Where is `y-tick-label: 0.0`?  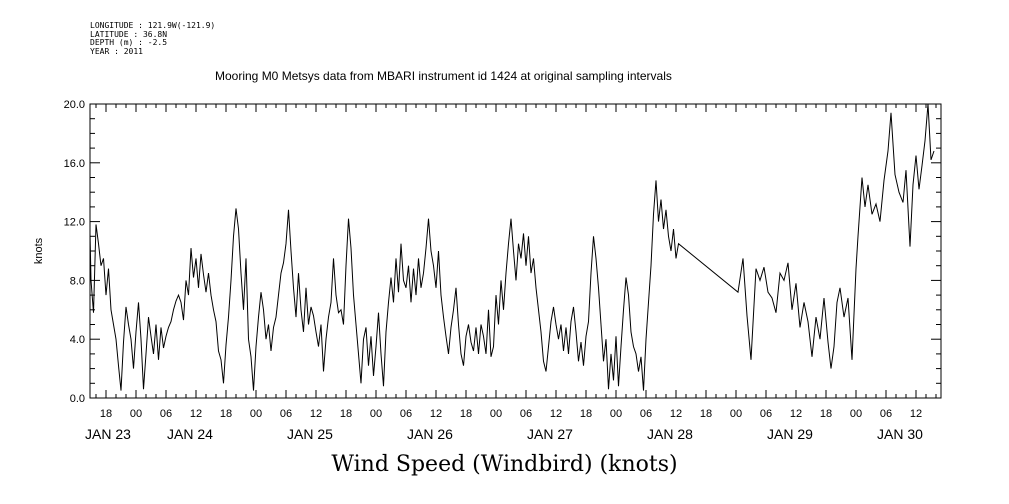 y-tick-label: 0.0 is located at coordinates (77, 399).